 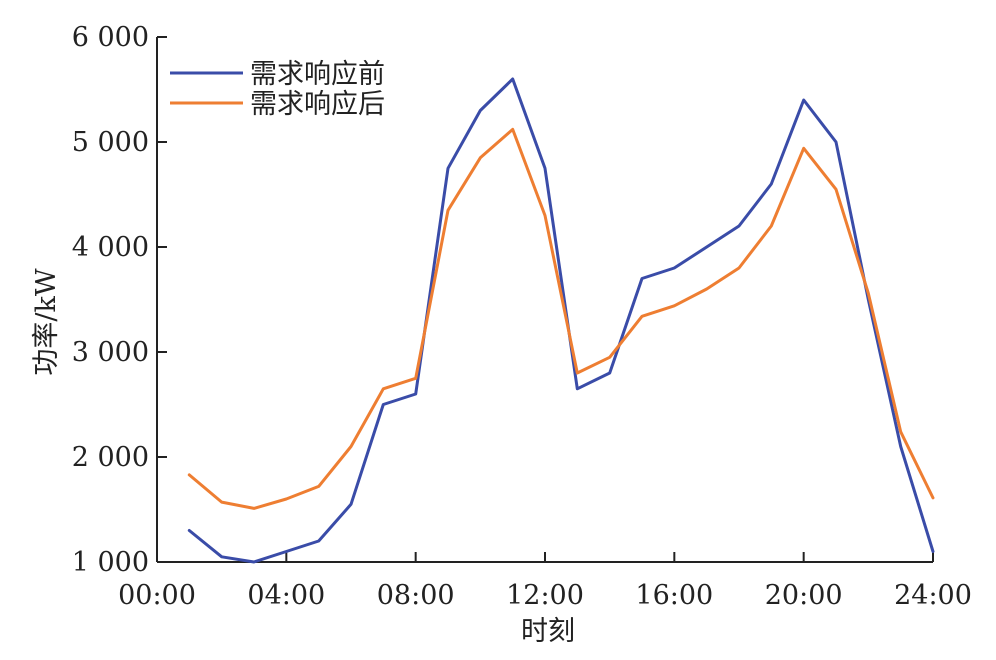 I want to click on y-ticks: 1 000 2 000 3 000 4 000 5 000 6 000, so click(x=119, y=300).